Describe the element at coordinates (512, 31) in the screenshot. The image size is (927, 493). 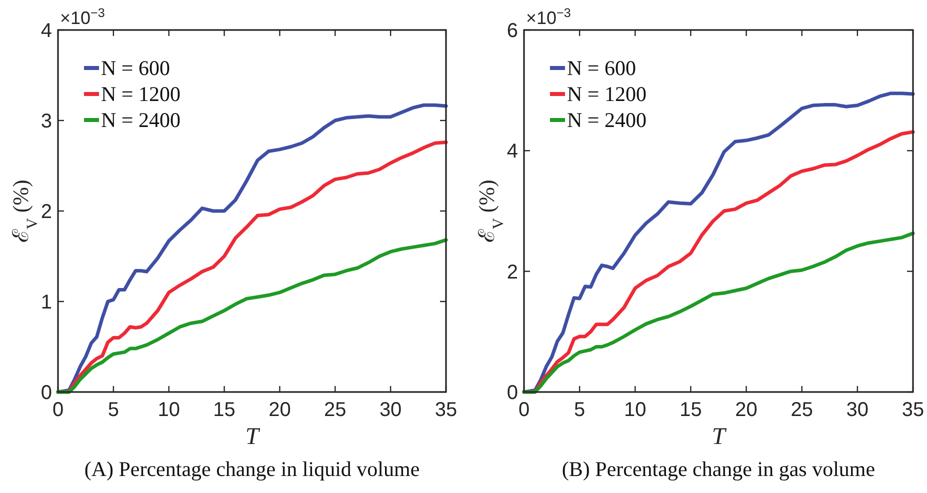
I see `y-tick-label: 6` at that location.